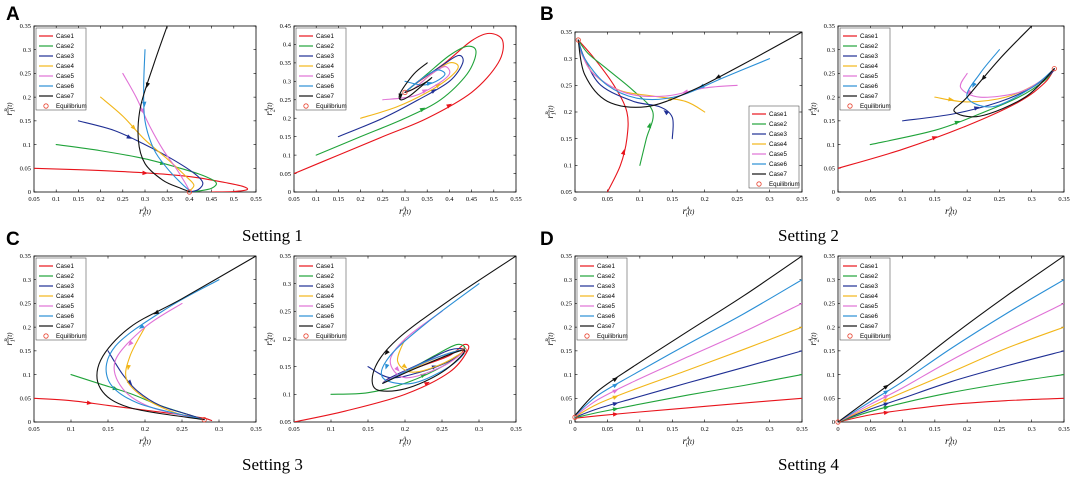 This screenshot has height=477, width=1072. I want to click on series-line-case5, so click(688, 359).